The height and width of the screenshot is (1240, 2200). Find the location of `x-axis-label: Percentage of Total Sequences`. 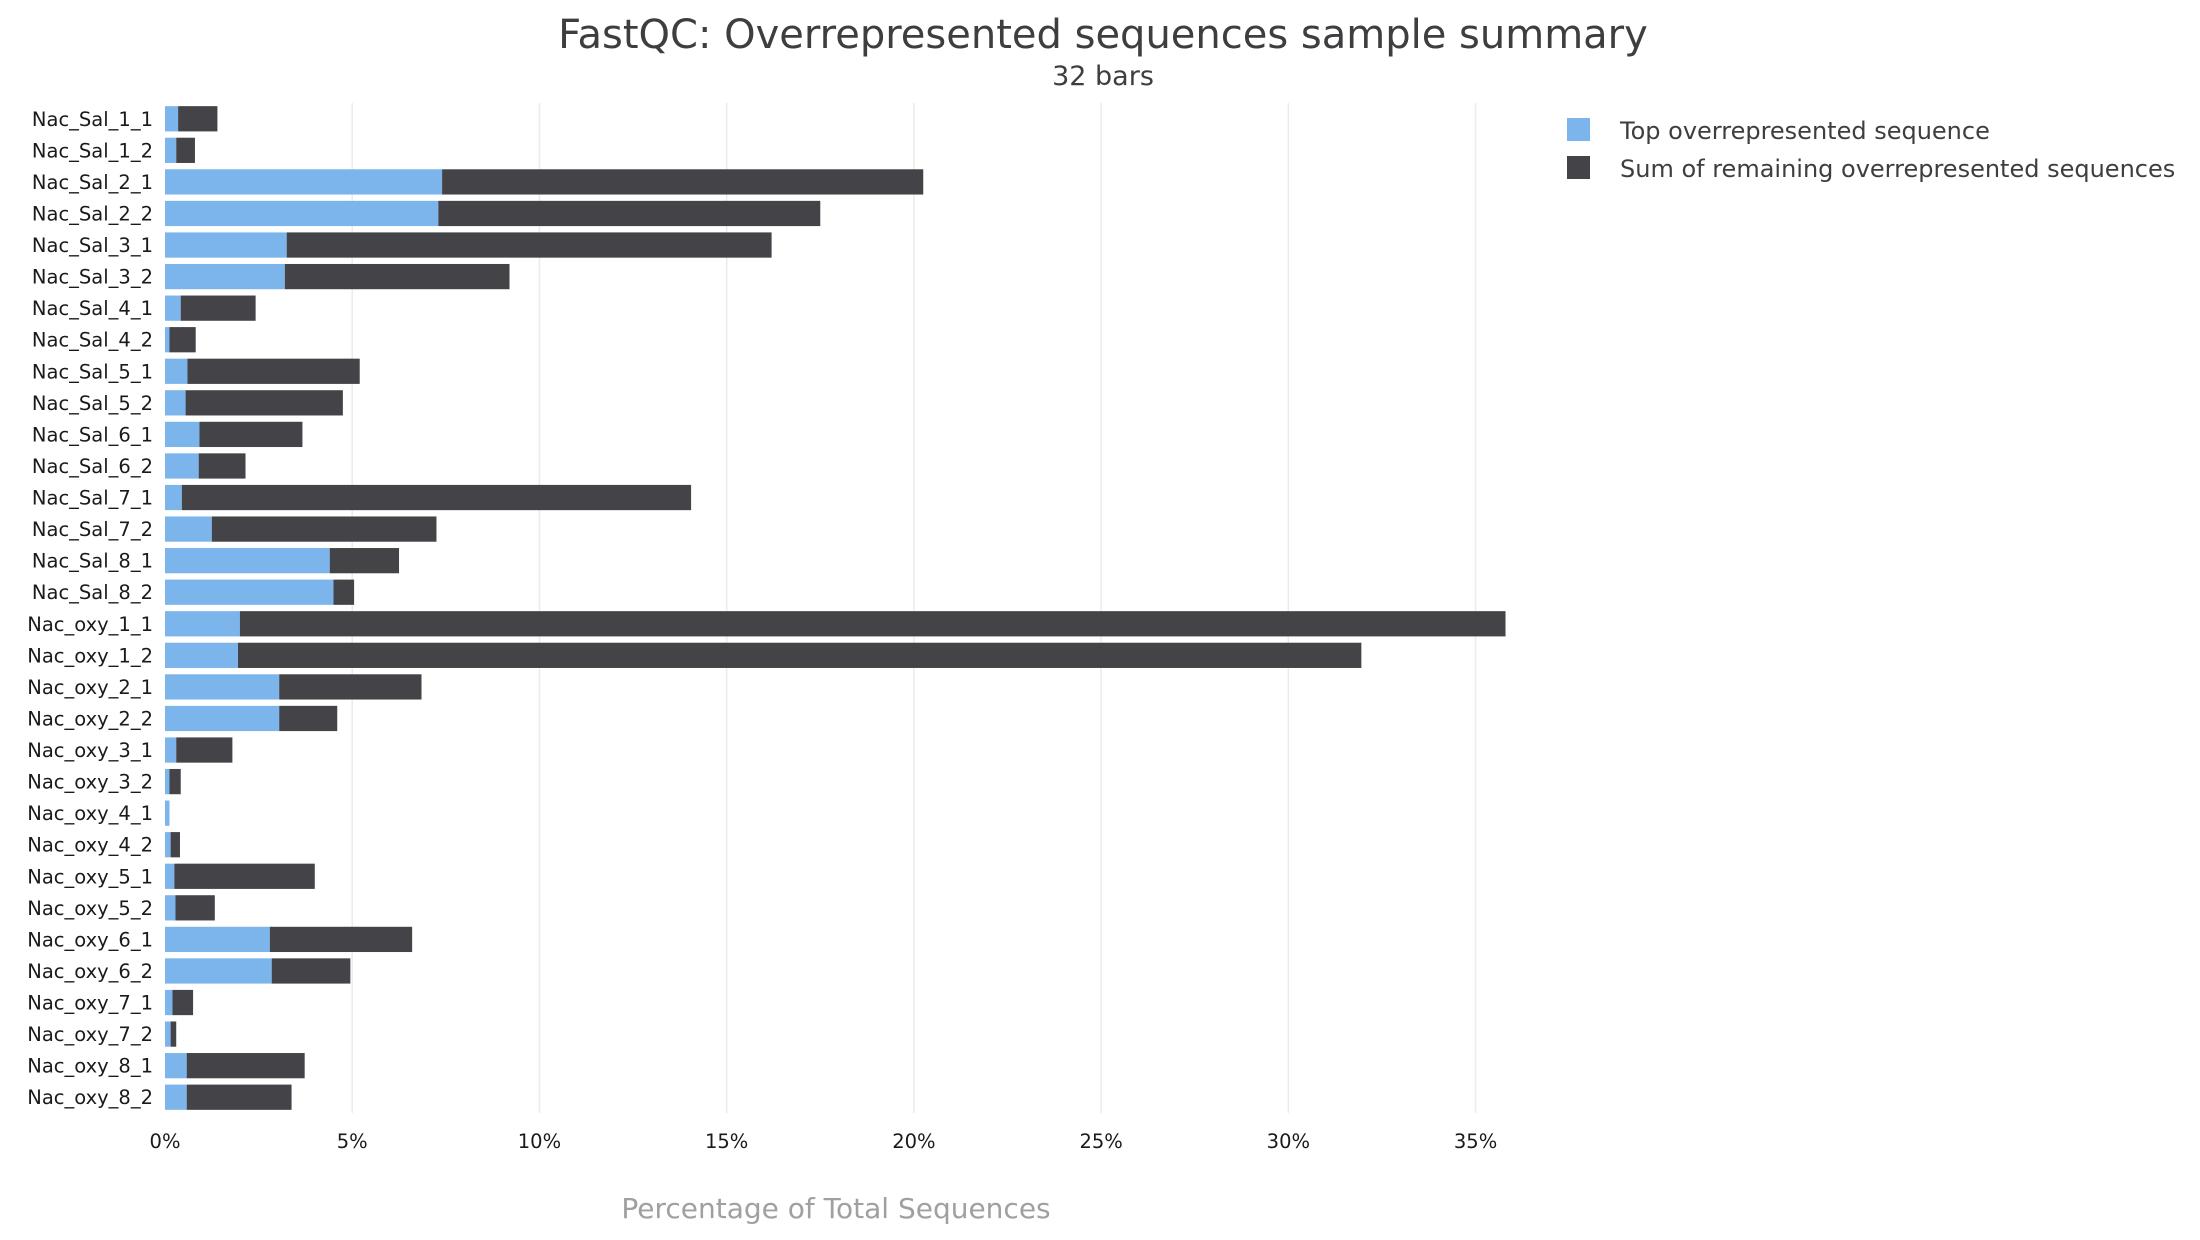

x-axis-label: Percentage of Total Sequences is located at coordinates (835, 1208).